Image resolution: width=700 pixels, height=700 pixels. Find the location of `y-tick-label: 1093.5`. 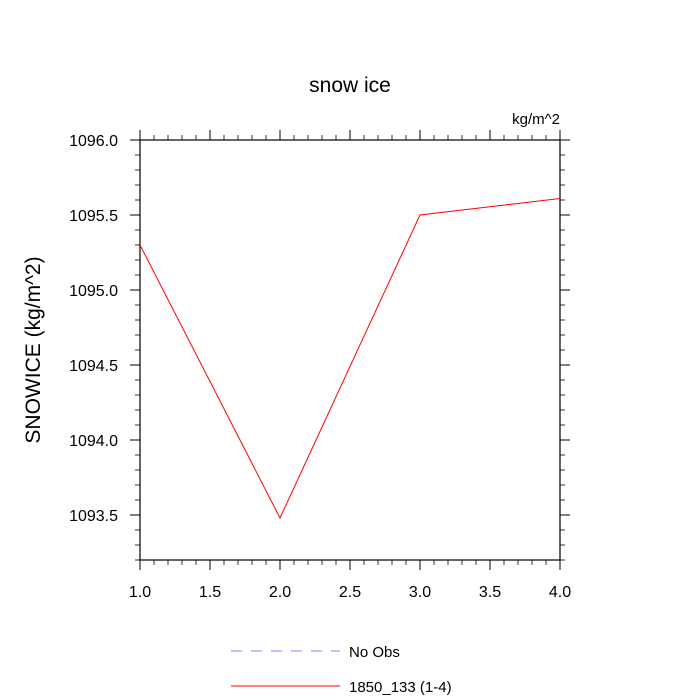

y-tick-label: 1093.5 is located at coordinates (93, 516).